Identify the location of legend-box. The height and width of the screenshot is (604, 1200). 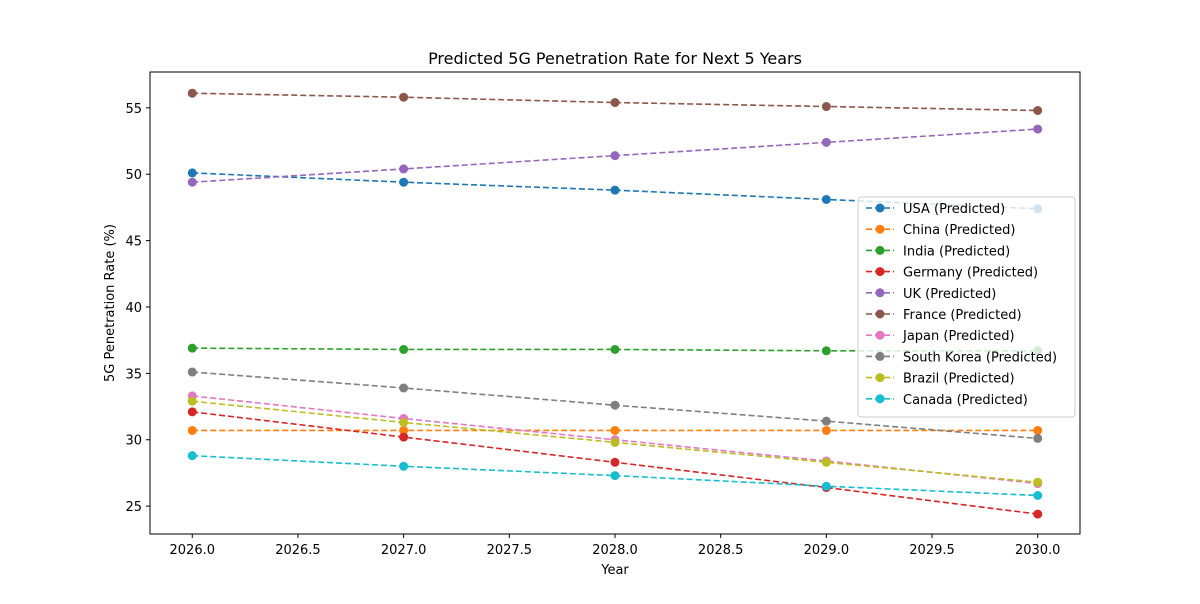
(966, 307).